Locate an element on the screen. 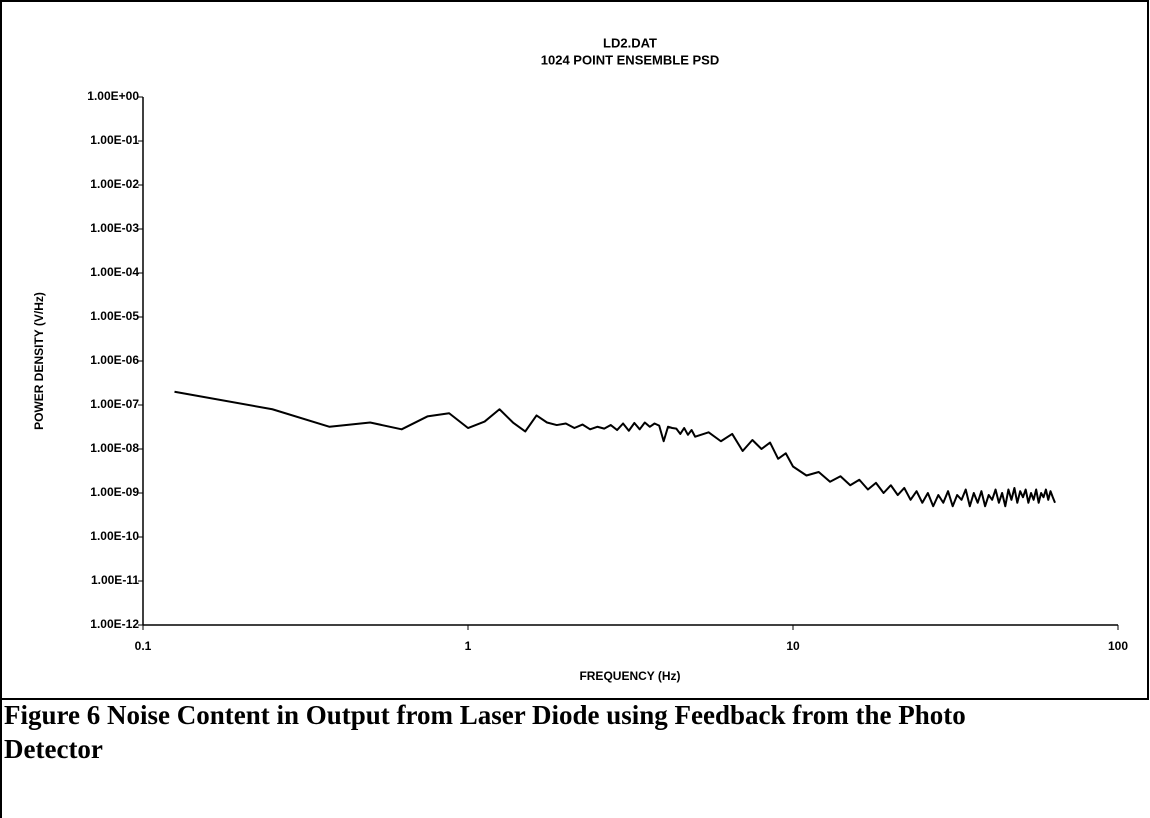 This screenshot has width=1150, height=818. y-tick-label: 1.00E-07 is located at coordinates (114, 404).